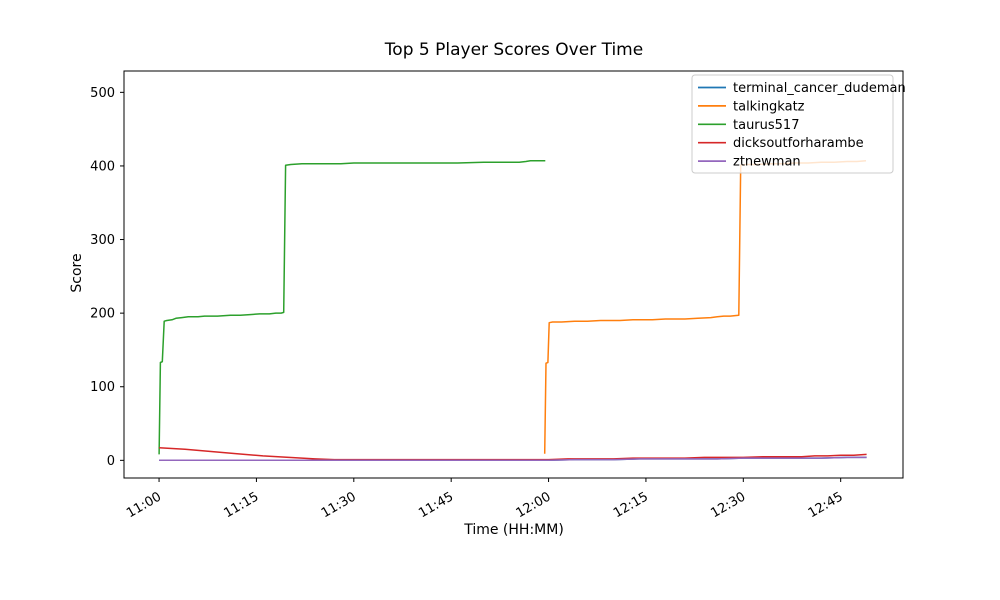 The image size is (1000, 600). What do you see at coordinates (826, 505) in the screenshot?
I see `x-tick-label: 12:45` at bounding box center [826, 505].